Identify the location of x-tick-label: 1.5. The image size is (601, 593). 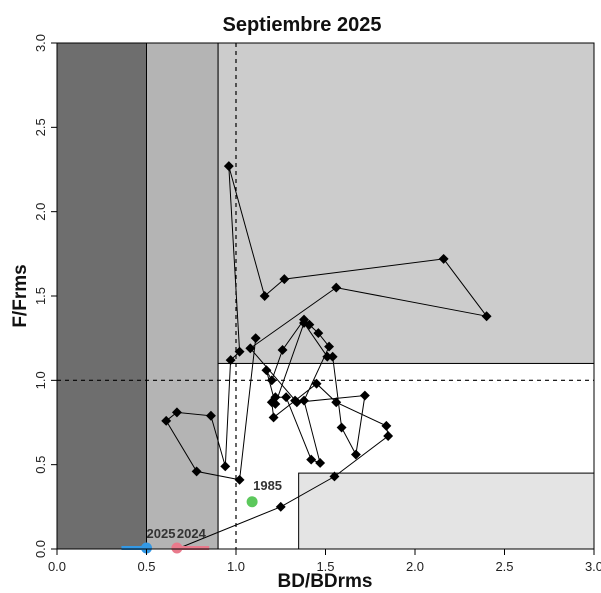
(325, 566).